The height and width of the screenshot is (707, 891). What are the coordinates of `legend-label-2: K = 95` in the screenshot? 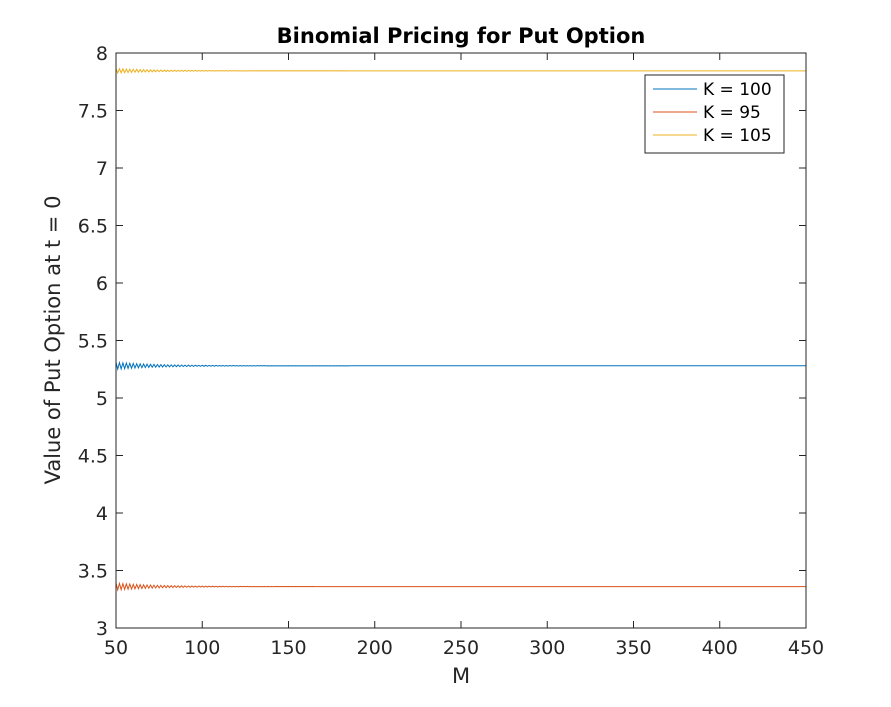 It's located at (732, 113).